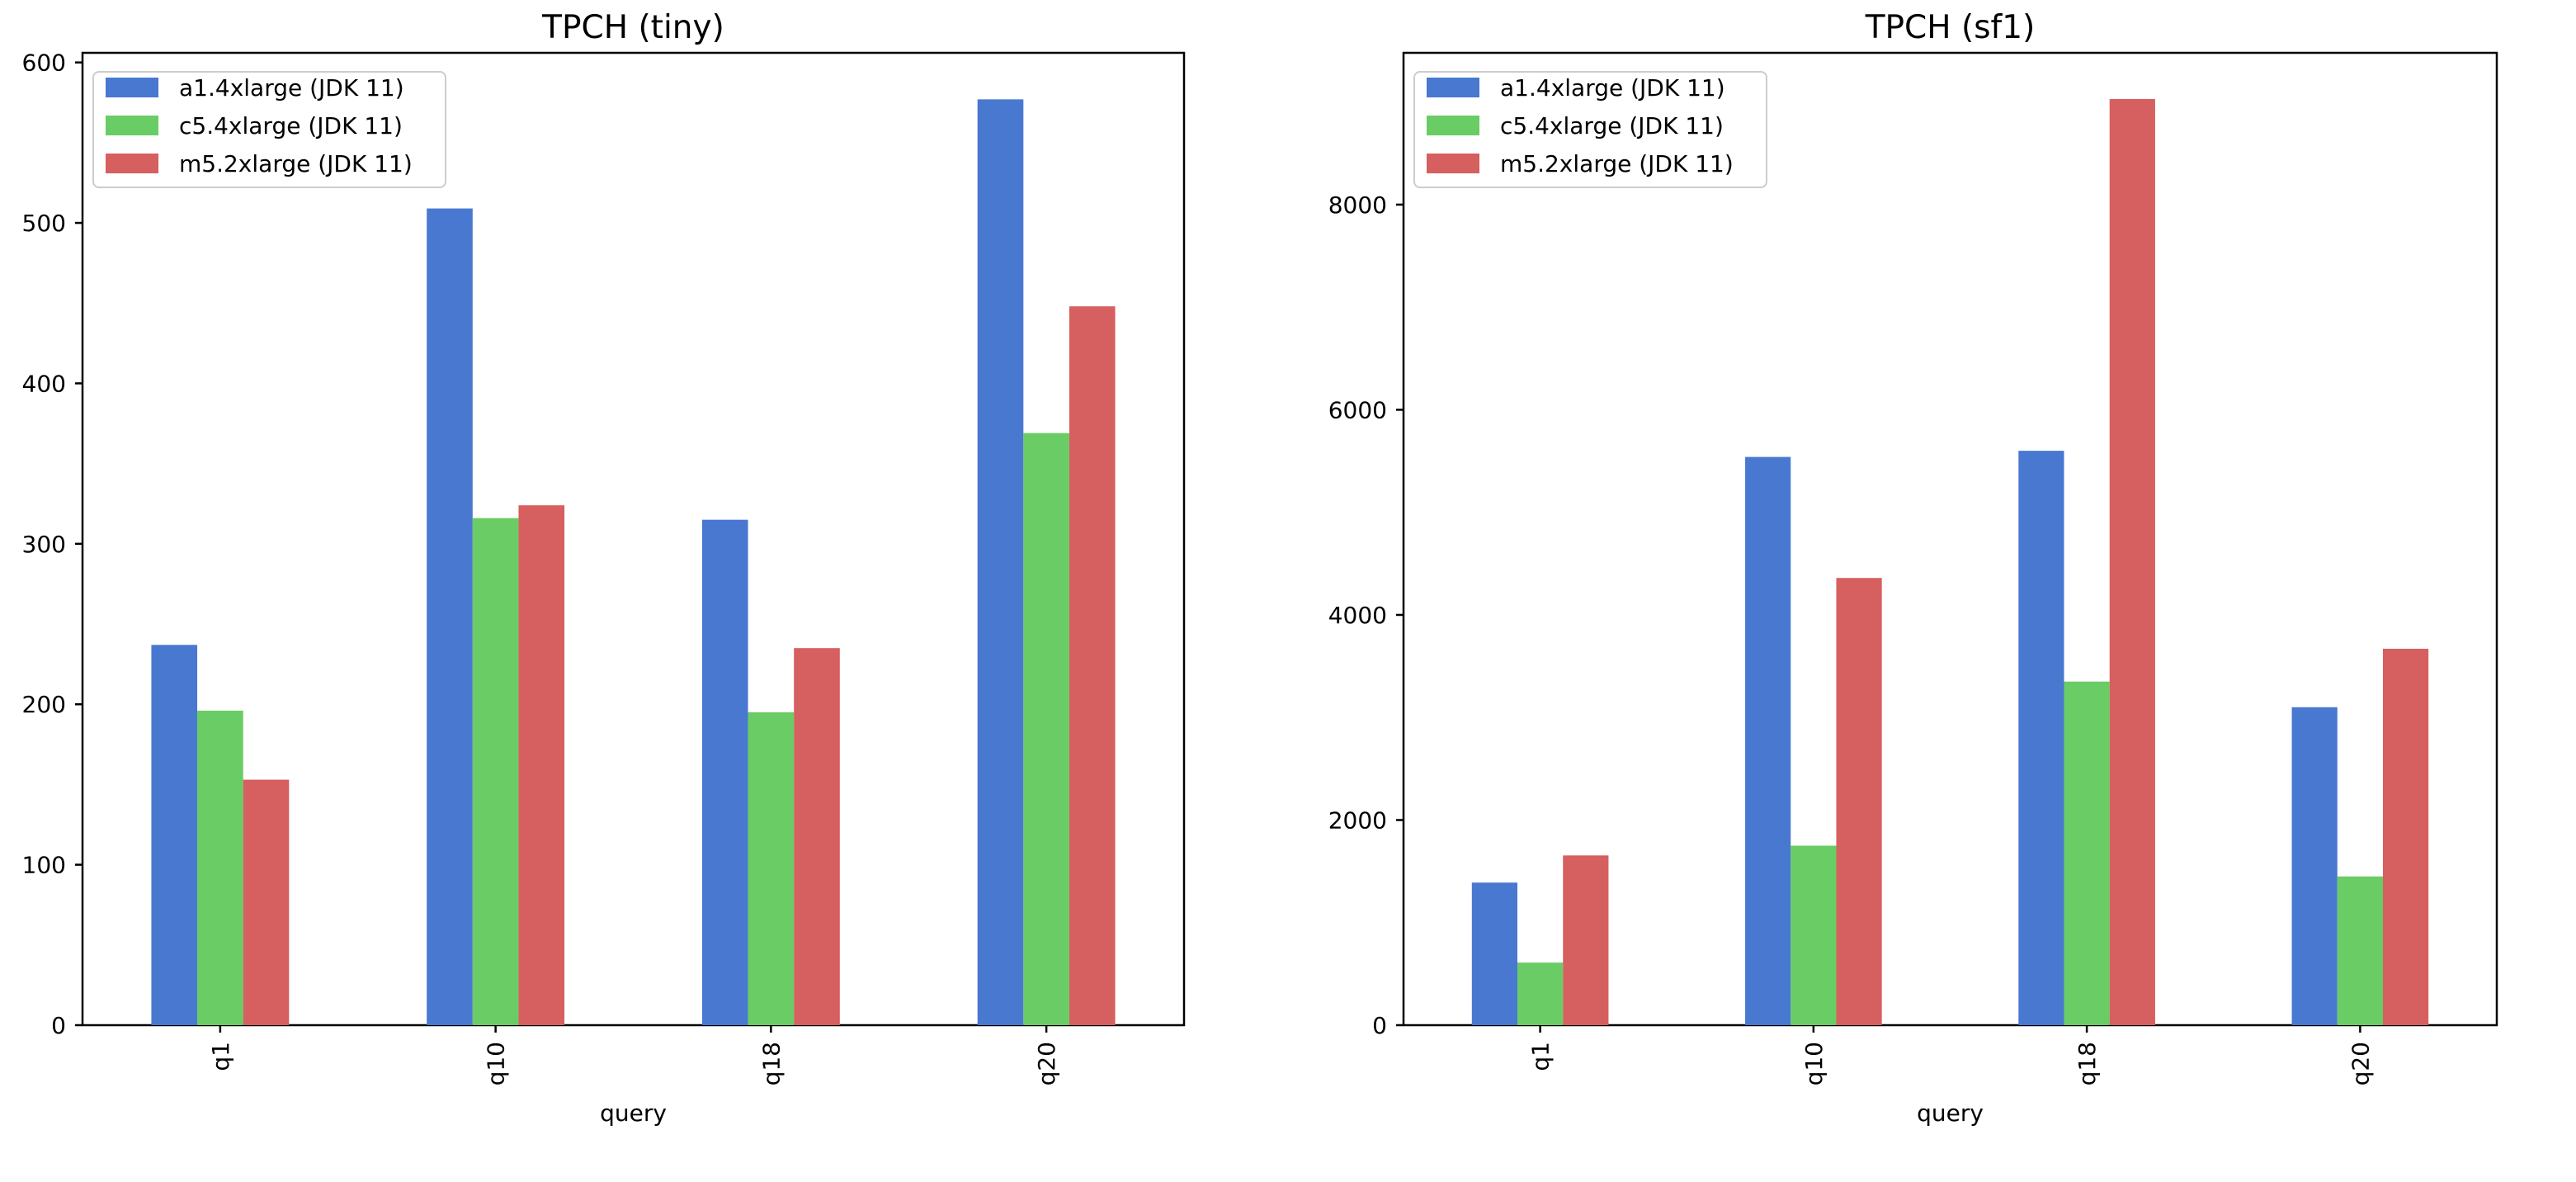  I want to click on chart-title: TPCH (sf1), so click(1951, 27).